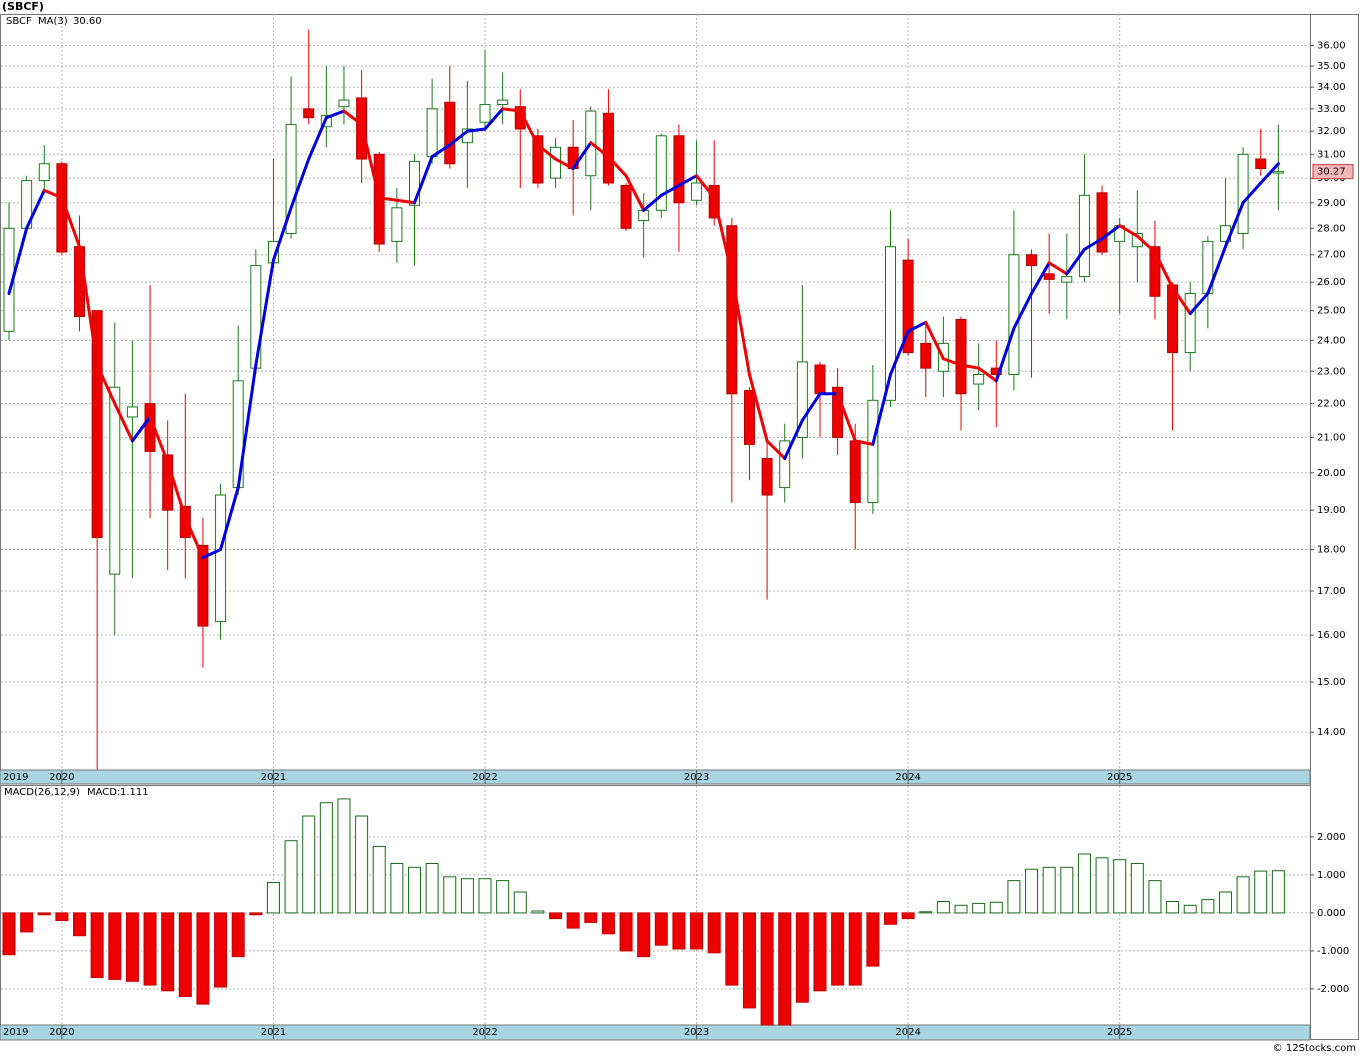  I want to click on legend-symbol: SBCF, so click(19, 21).